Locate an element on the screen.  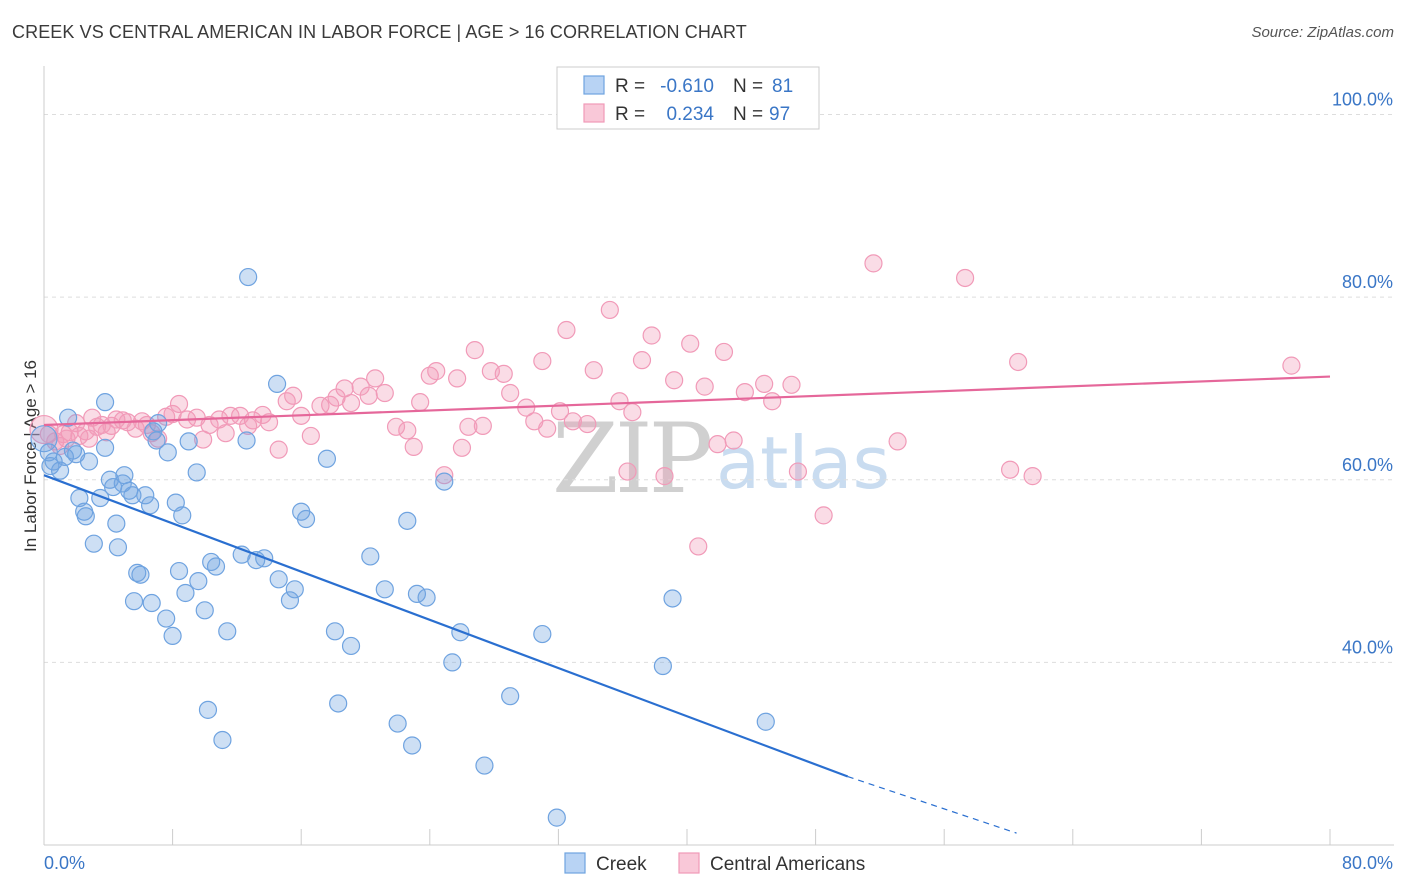
series-swatch-creek is located at coordinates (575, 863).